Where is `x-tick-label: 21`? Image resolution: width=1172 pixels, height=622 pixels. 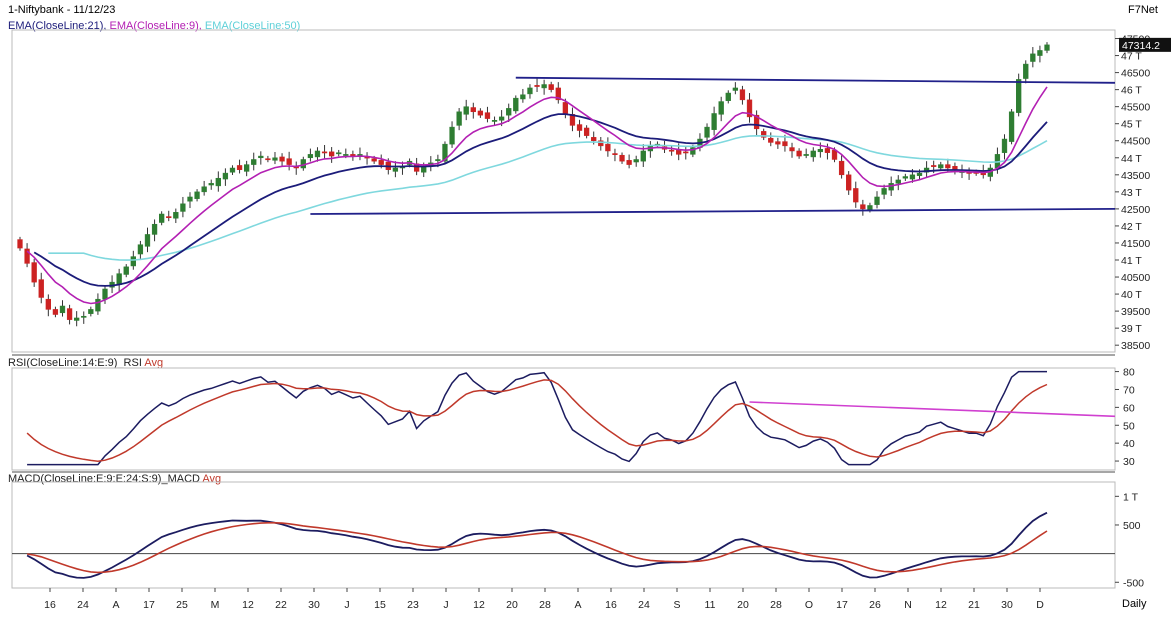 x-tick-label: 21 is located at coordinates (974, 605).